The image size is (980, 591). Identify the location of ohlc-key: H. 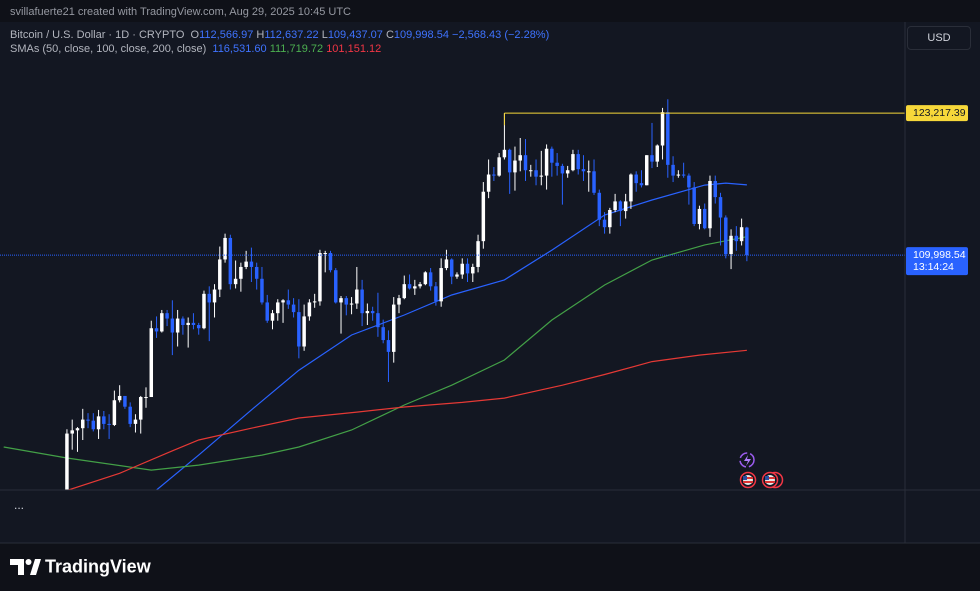
(260, 35).